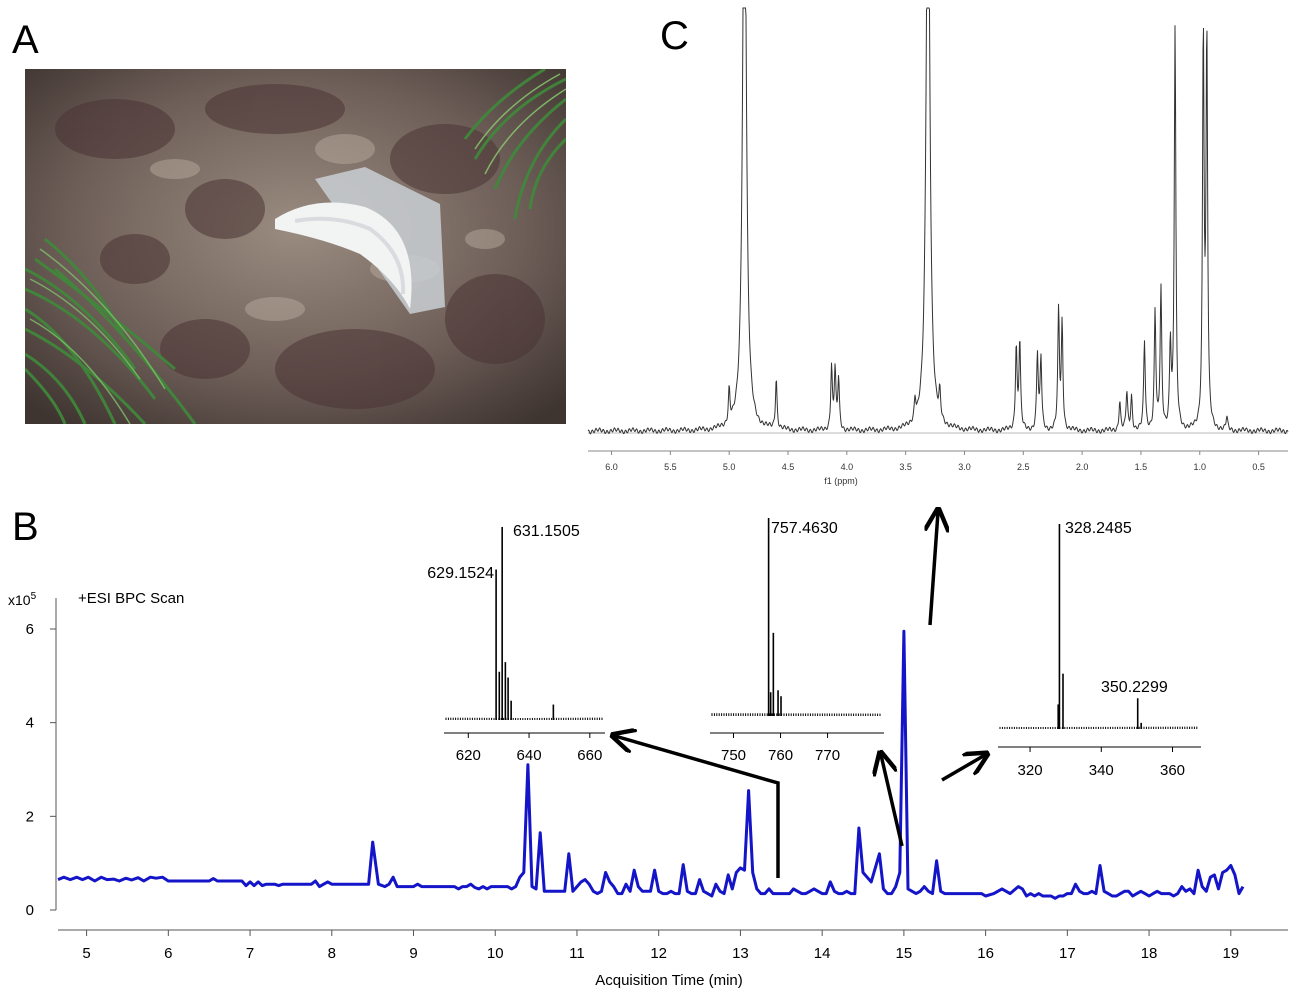 The height and width of the screenshot is (988, 1290). Describe the element at coordinates (740, 953) in the screenshot. I see `bpc-x-tick-label: 13` at that location.